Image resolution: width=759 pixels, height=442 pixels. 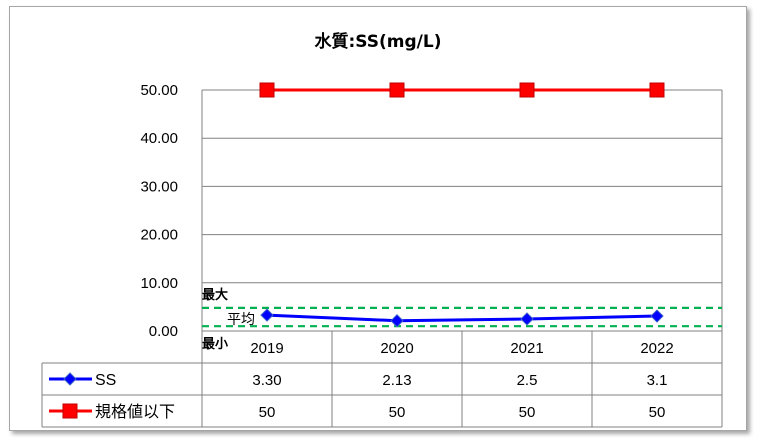 What do you see at coordinates (241, 320) in the screenshot?
I see `avg-label: 平均` at bounding box center [241, 320].